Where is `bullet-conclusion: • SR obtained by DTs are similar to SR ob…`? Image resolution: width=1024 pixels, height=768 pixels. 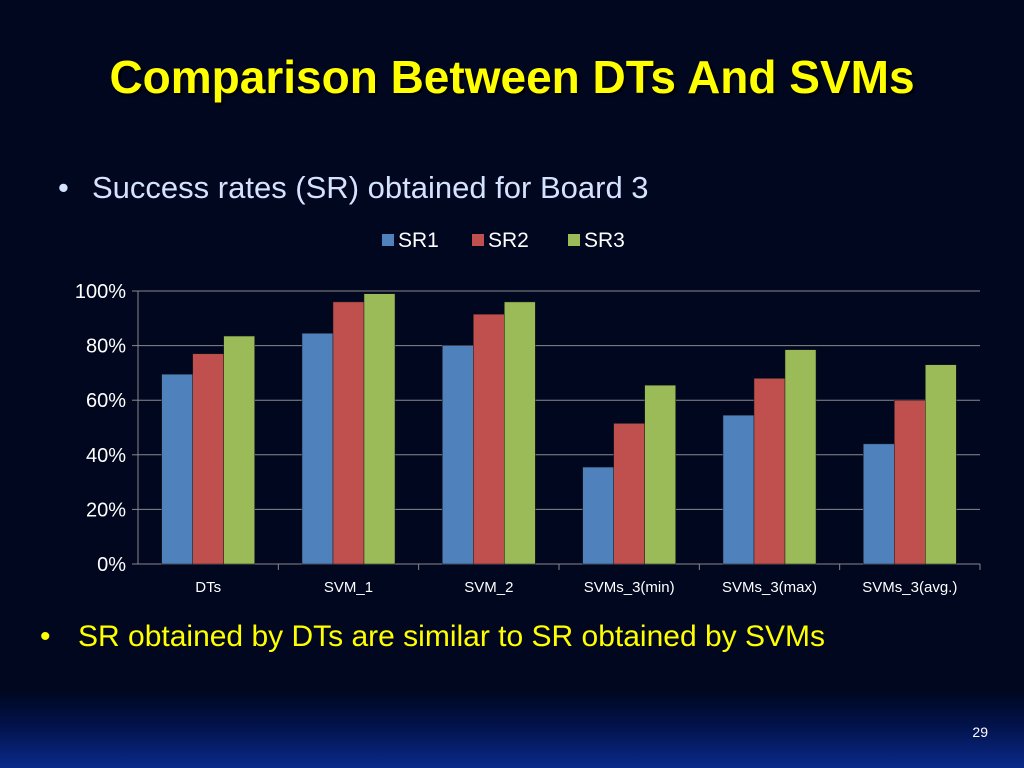 bullet-conclusion: • SR obtained by DTs are similar to SR ob… is located at coordinates (432, 637).